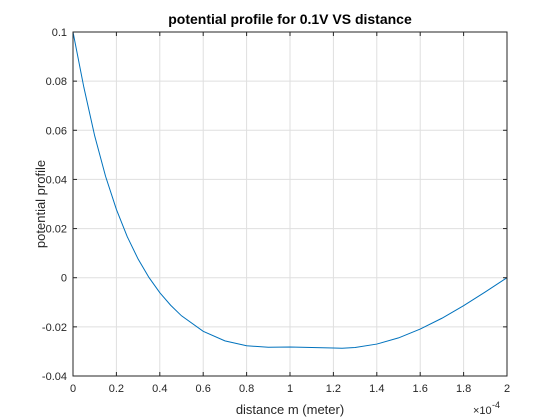 Image resolution: width=560 pixels, height=420 pixels. What do you see at coordinates (507, 389) in the screenshot?
I see `x-tick-label: 2` at bounding box center [507, 389].